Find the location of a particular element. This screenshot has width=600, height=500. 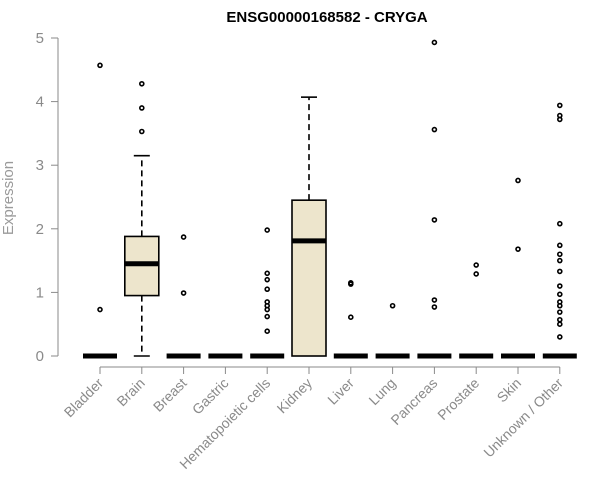

y-tick-label: 4 is located at coordinates (40, 102).